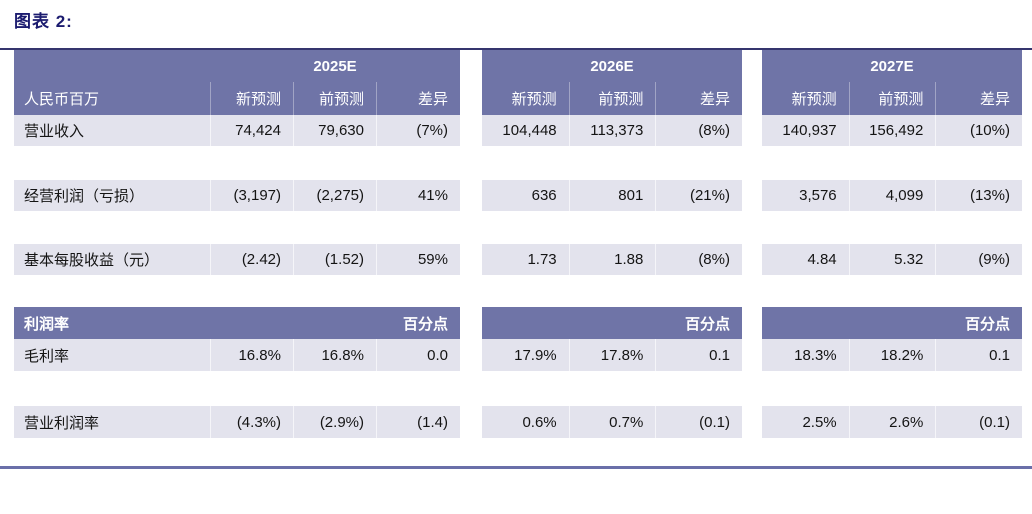 The image size is (1032, 514). I want to click on value-cell: 17.9%, so click(535, 355).